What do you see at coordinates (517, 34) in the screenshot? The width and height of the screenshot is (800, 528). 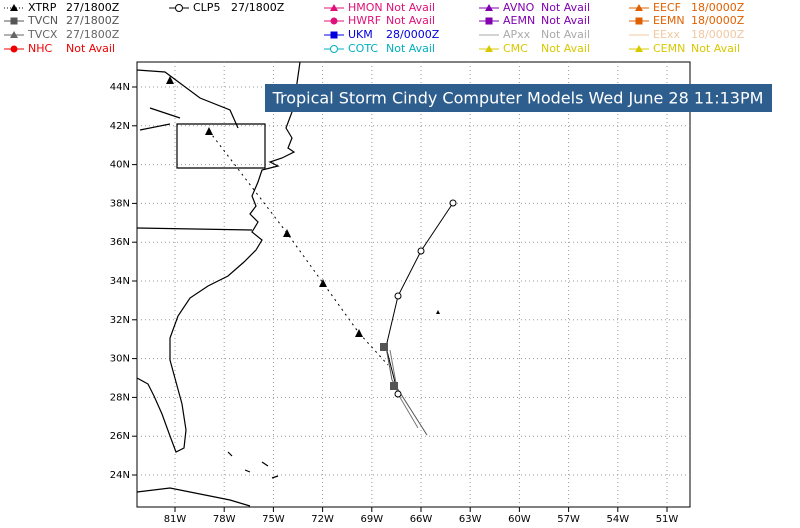 I see `legend-model: APxx` at bounding box center [517, 34].